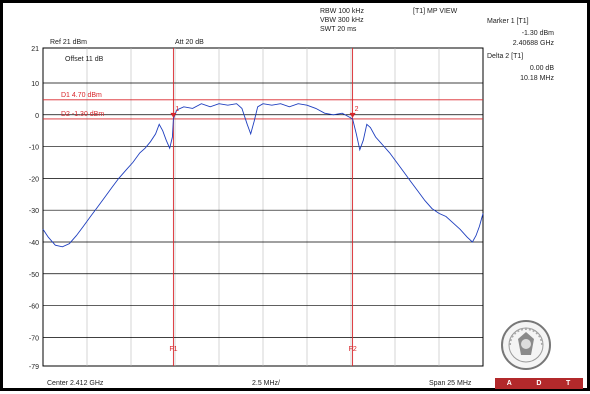 The width and height of the screenshot is (590, 394). What do you see at coordinates (537, 33) in the screenshot?
I see `marker1-level: -1.30 dBm` at bounding box center [537, 33].